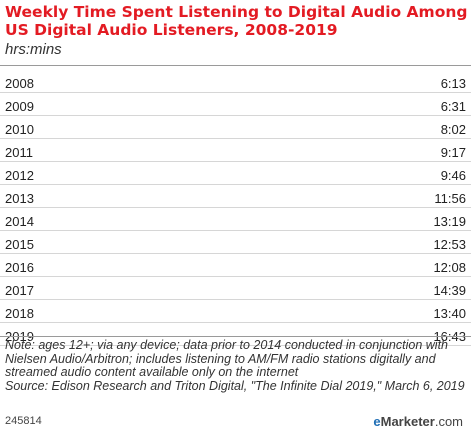 The image size is (475, 436). Describe the element at coordinates (19, 175) in the screenshot. I see `row-year: 2012` at that location.